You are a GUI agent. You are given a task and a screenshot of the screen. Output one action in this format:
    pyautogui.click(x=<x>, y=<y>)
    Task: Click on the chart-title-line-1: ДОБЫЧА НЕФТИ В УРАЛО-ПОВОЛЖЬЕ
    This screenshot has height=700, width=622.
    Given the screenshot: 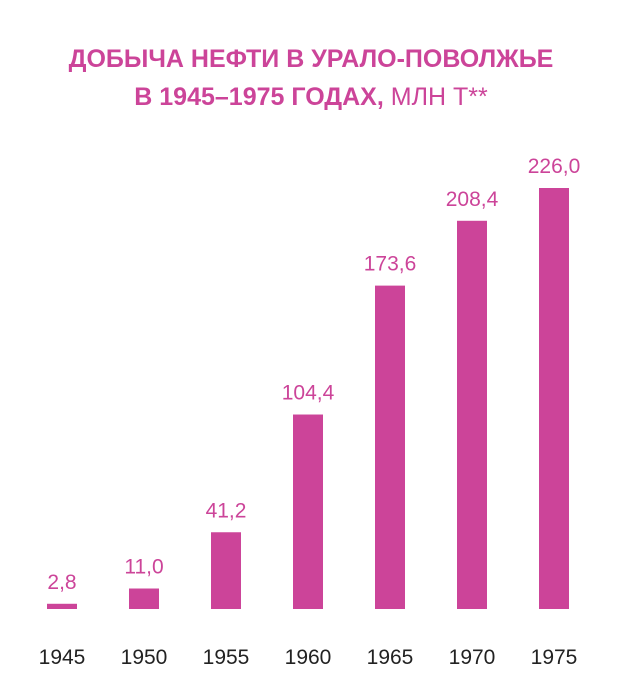 What is the action you would take?
    pyautogui.click(x=311, y=59)
    